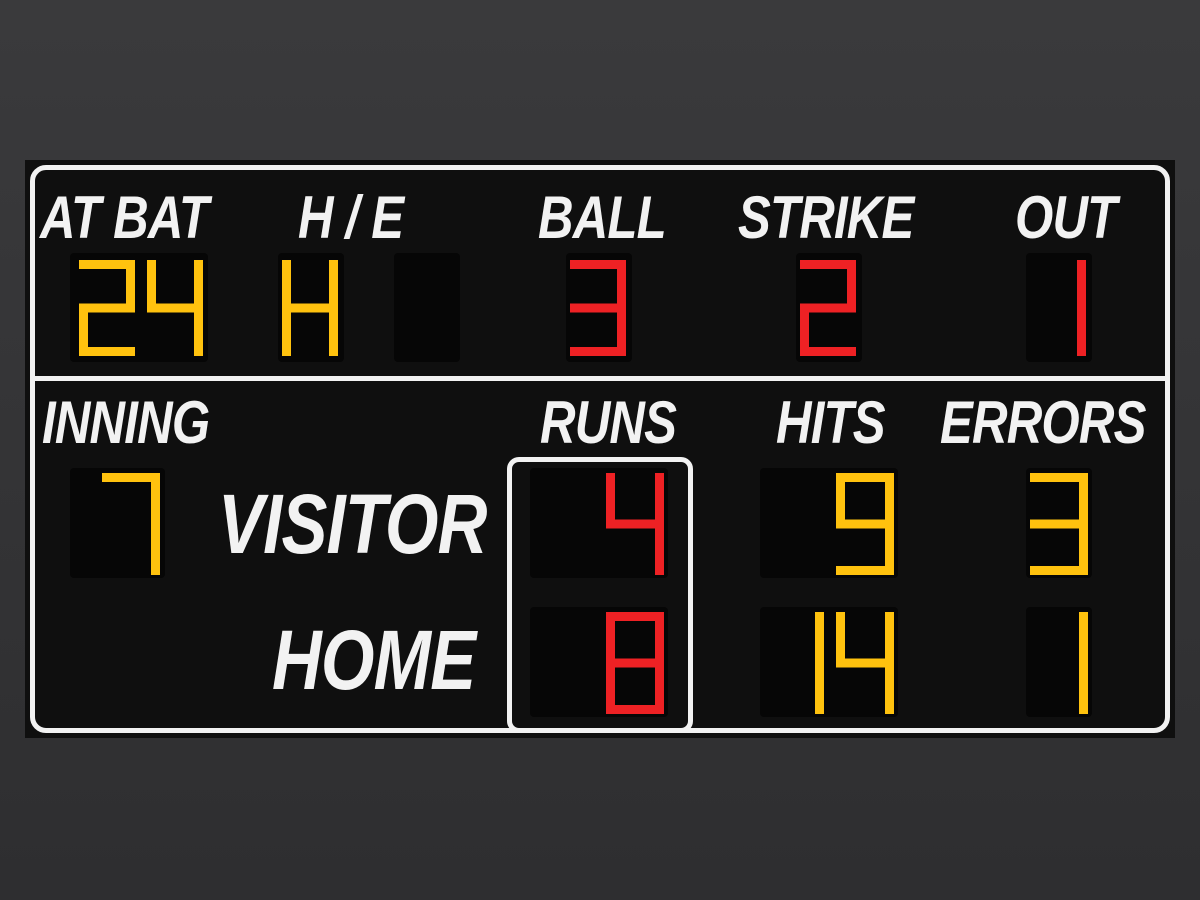  I want to click on error-display, so click(427, 307).